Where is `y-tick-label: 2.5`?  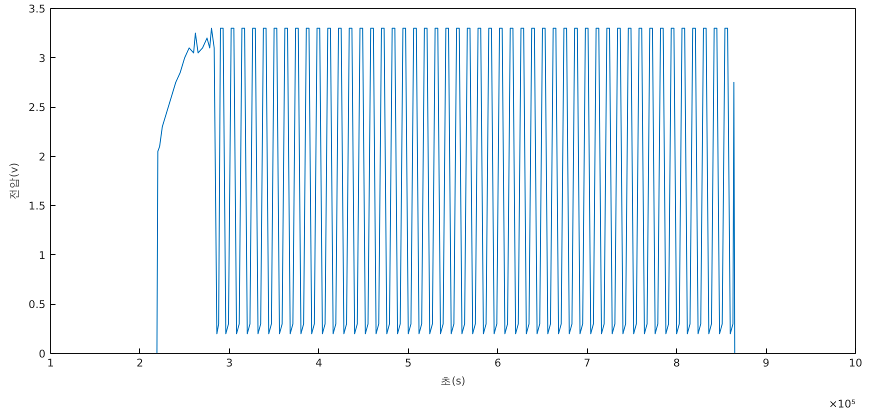
y-tick-label: 2.5 is located at coordinates (37, 107).